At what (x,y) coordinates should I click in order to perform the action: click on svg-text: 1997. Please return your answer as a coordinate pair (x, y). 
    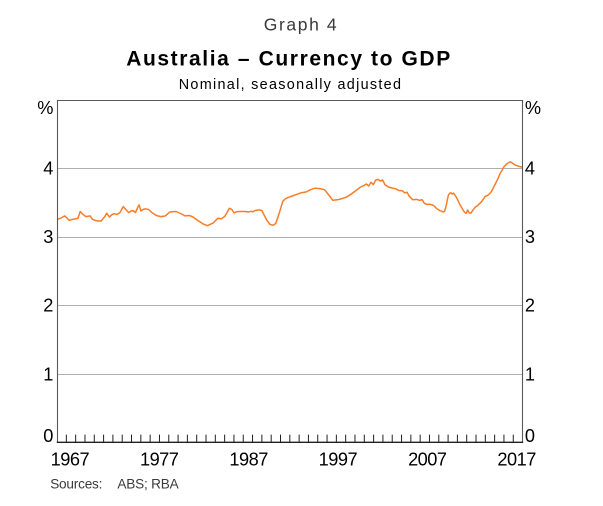
    Looking at the image, I should click on (338, 459).